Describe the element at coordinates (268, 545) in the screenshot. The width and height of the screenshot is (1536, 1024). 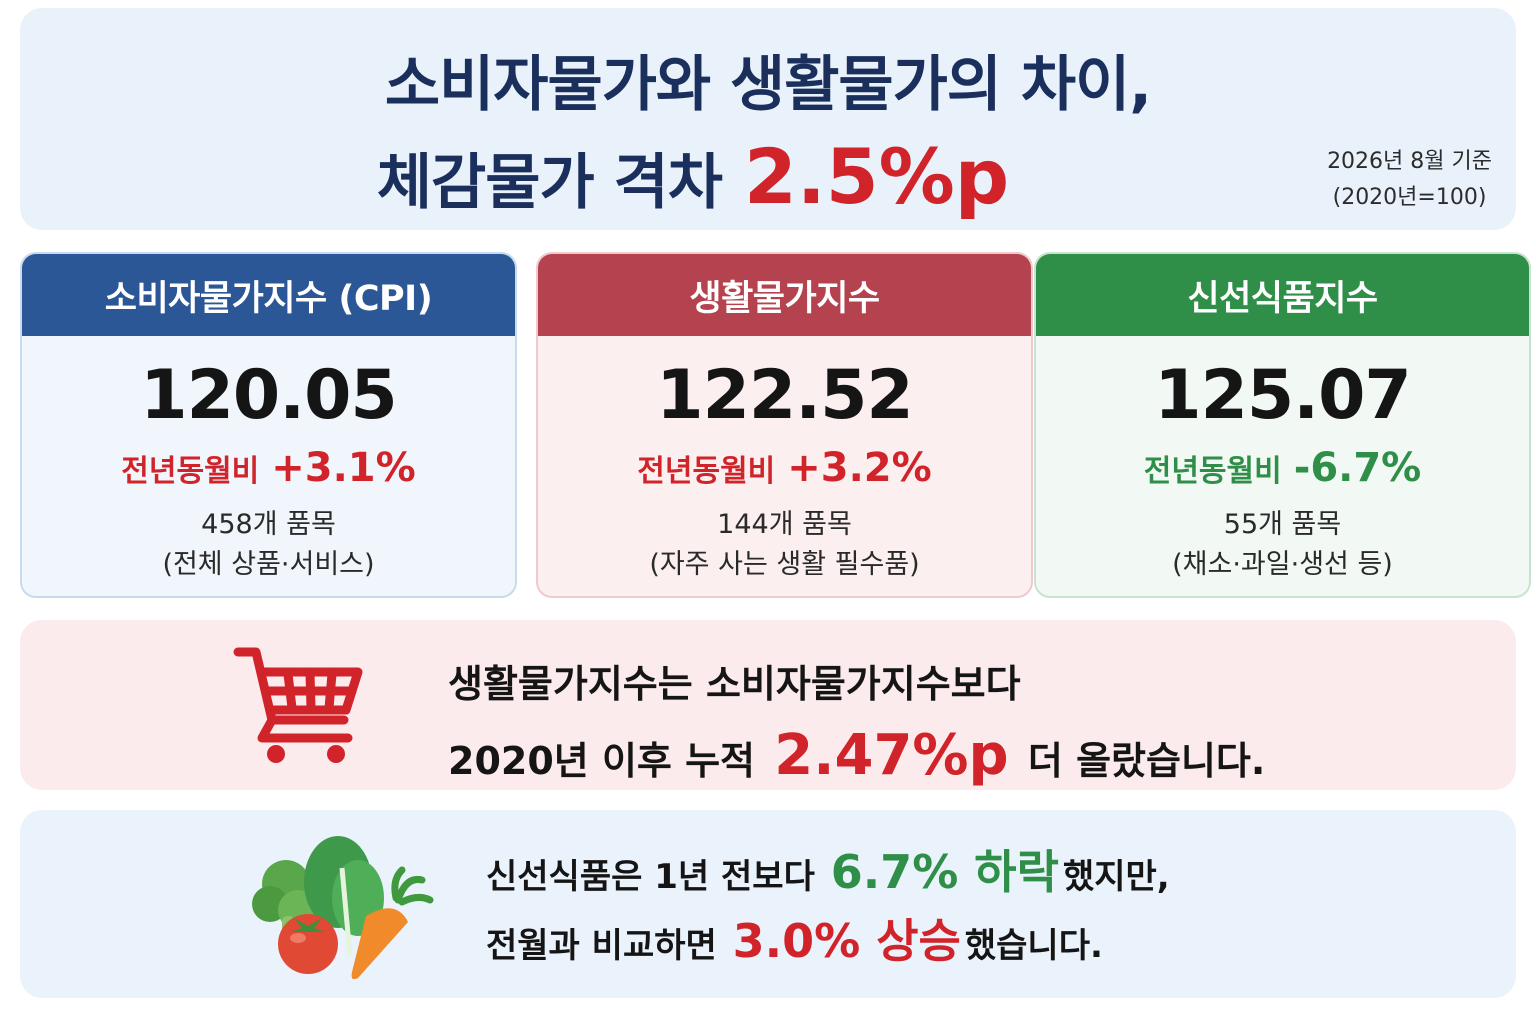
I see `card-cpi-items: 458개 품목 (전체 상품·서비스)` at that location.